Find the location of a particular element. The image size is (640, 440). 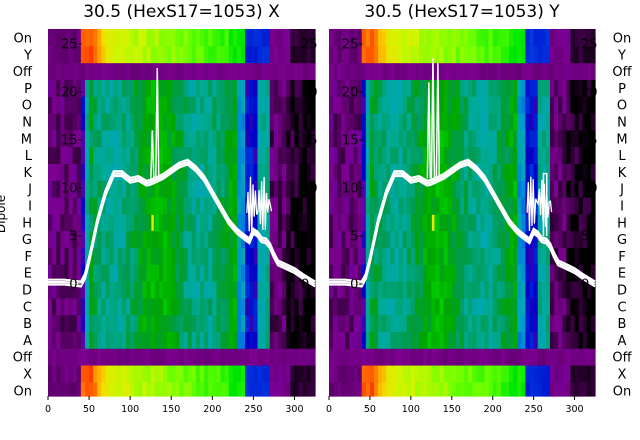

x-tick-label: 150 is located at coordinates (452, 409).